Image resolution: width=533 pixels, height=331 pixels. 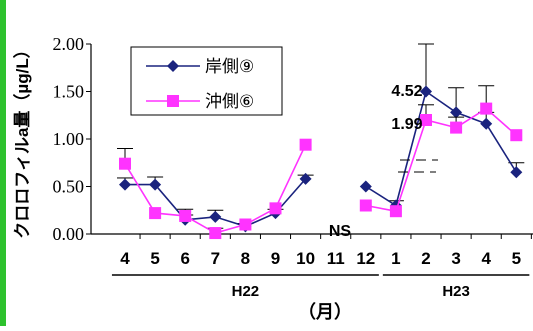 I want to click on year-group-label: H23, so click(x=456, y=291).